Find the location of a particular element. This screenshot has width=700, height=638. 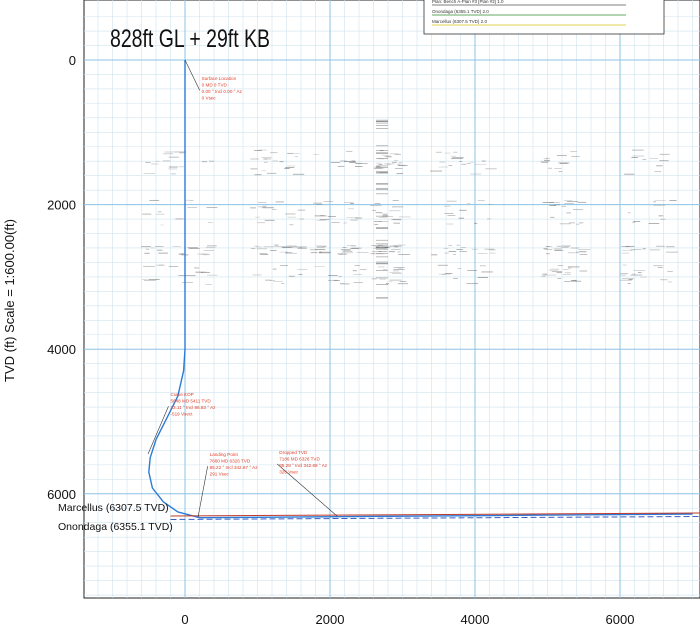

y-tick-0: 0 is located at coordinates (72, 60).